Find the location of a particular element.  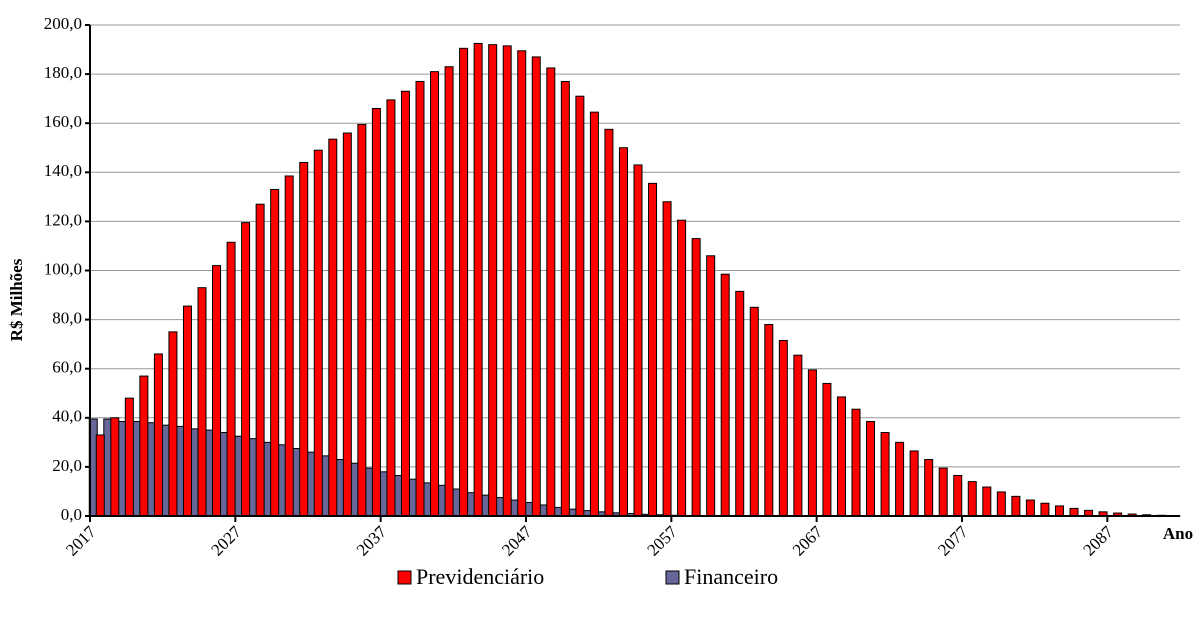

y-tick-label: 180,0 is located at coordinates (63, 72).